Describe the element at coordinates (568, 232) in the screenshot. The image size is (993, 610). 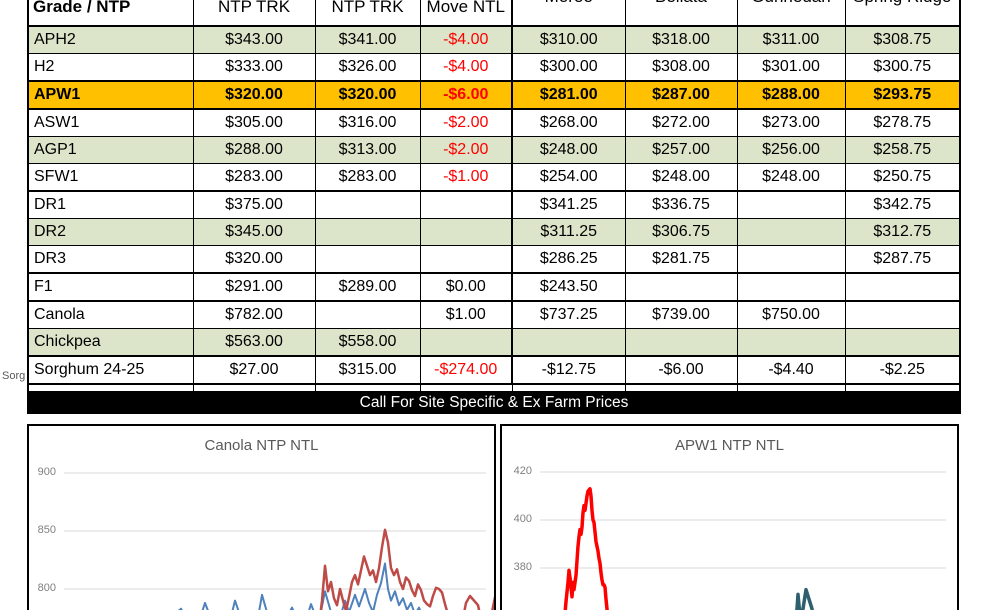
I see `price-cell: $311.25` at that location.